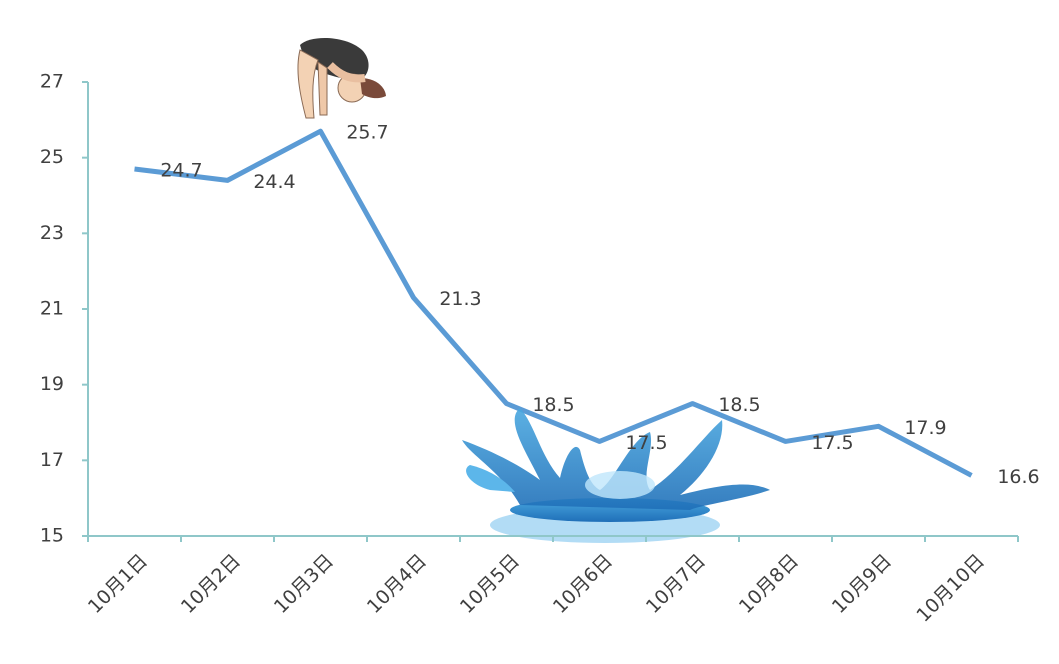 The height and width of the screenshot is (664, 1059). What do you see at coordinates (52, 460) in the screenshot?
I see `y-tick-label: 17` at bounding box center [52, 460].